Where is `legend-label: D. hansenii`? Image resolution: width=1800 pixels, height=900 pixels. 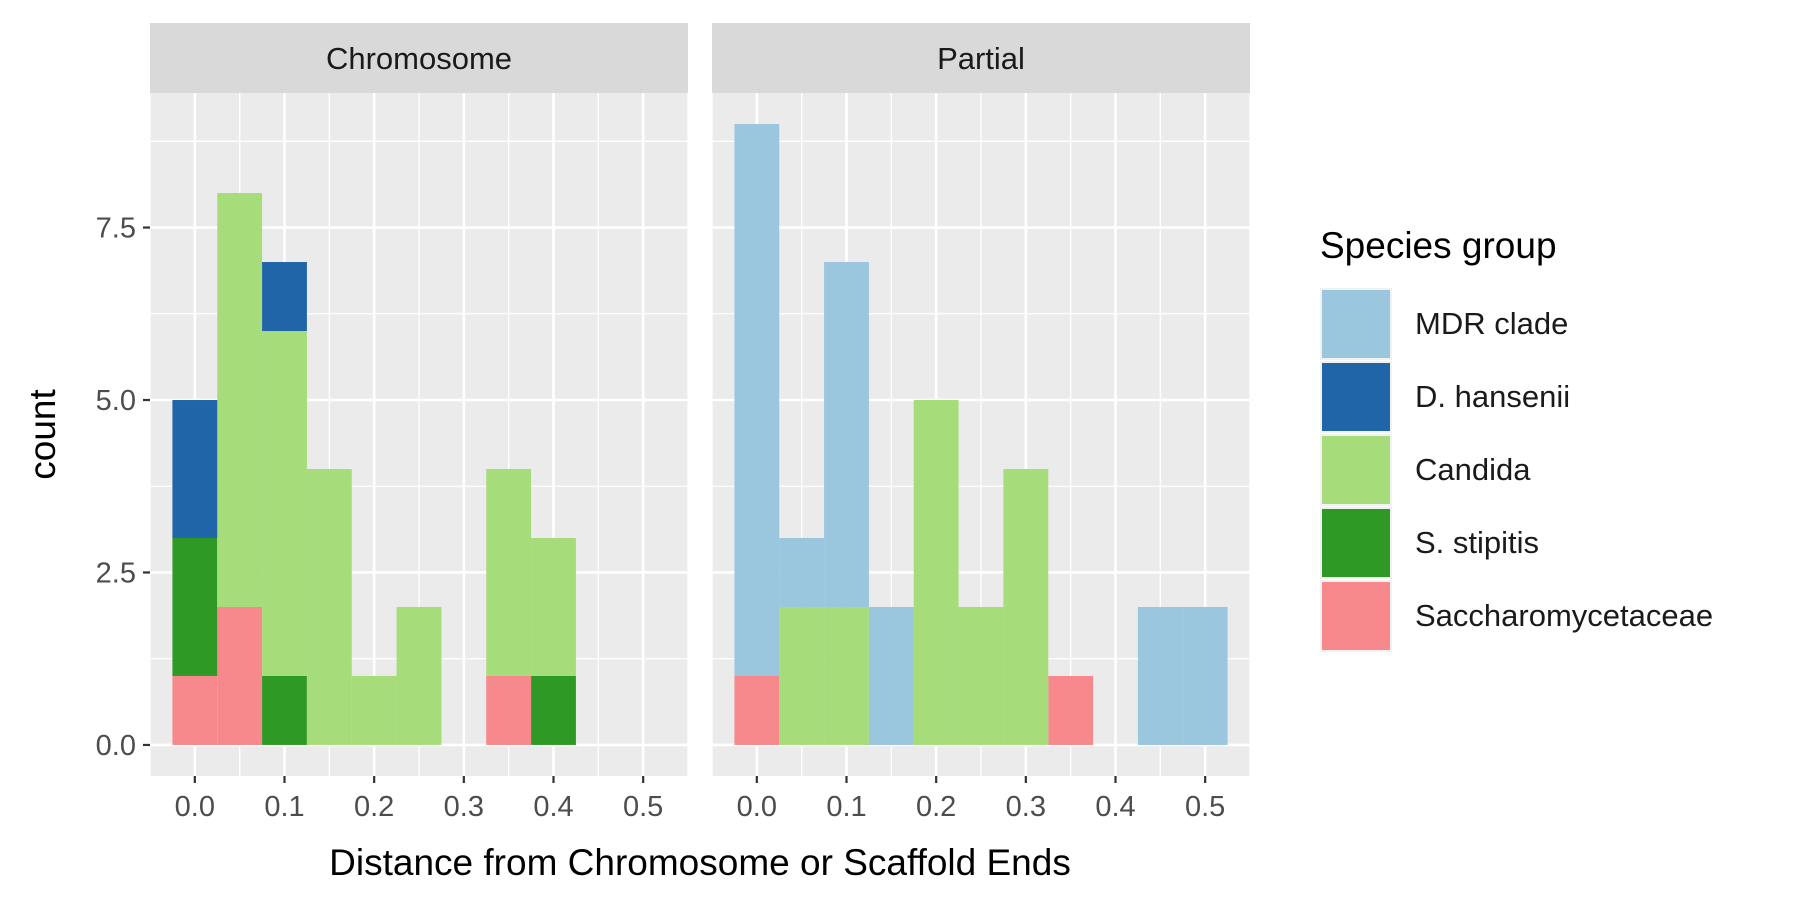 legend-label: D. hansenii is located at coordinates (1492, 396).